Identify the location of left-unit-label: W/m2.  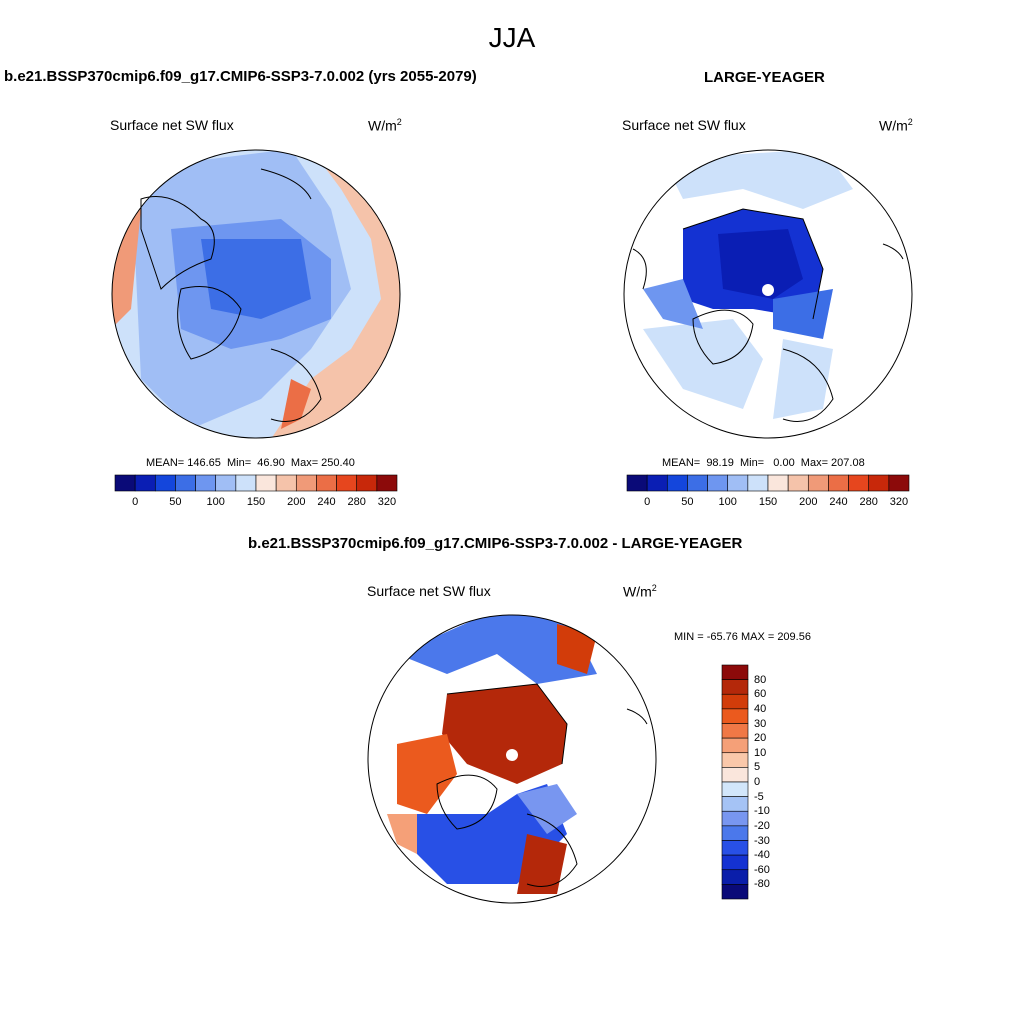
(385, 125).